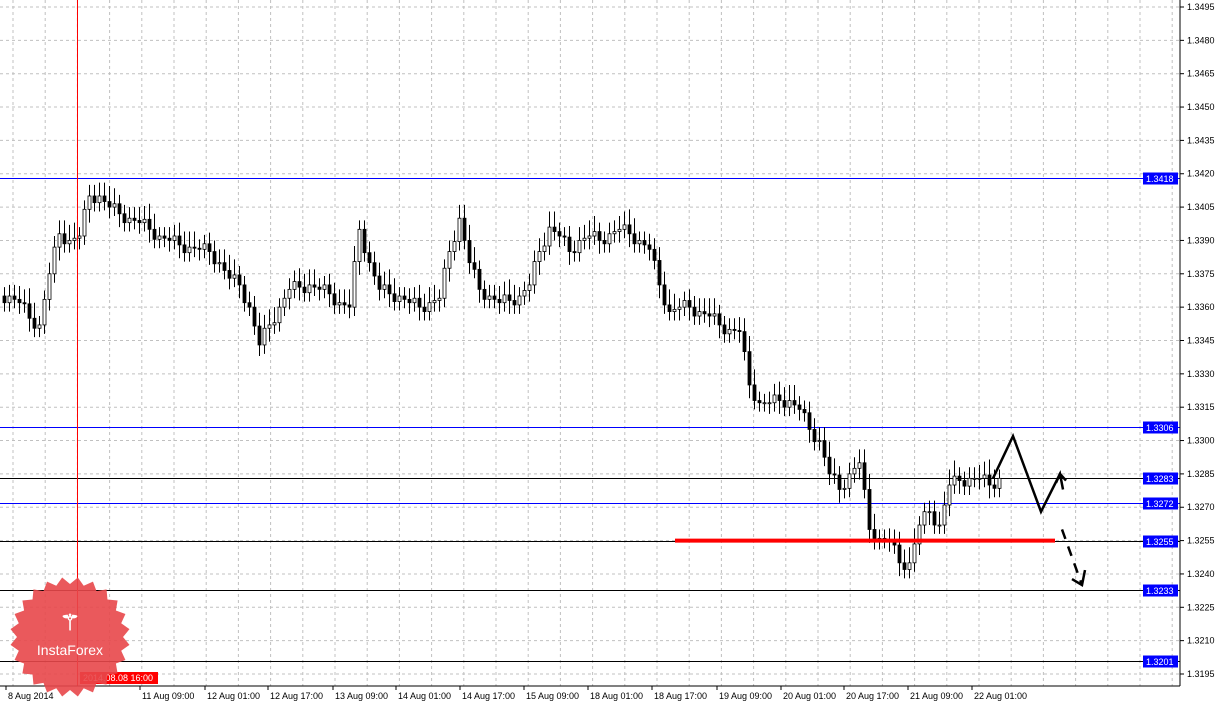 This screenshot has height=706, width=1223. Describe the element at coordinates (1201, 607) in the screenshot. I see `price-tick-label: 1.3225` at that location.